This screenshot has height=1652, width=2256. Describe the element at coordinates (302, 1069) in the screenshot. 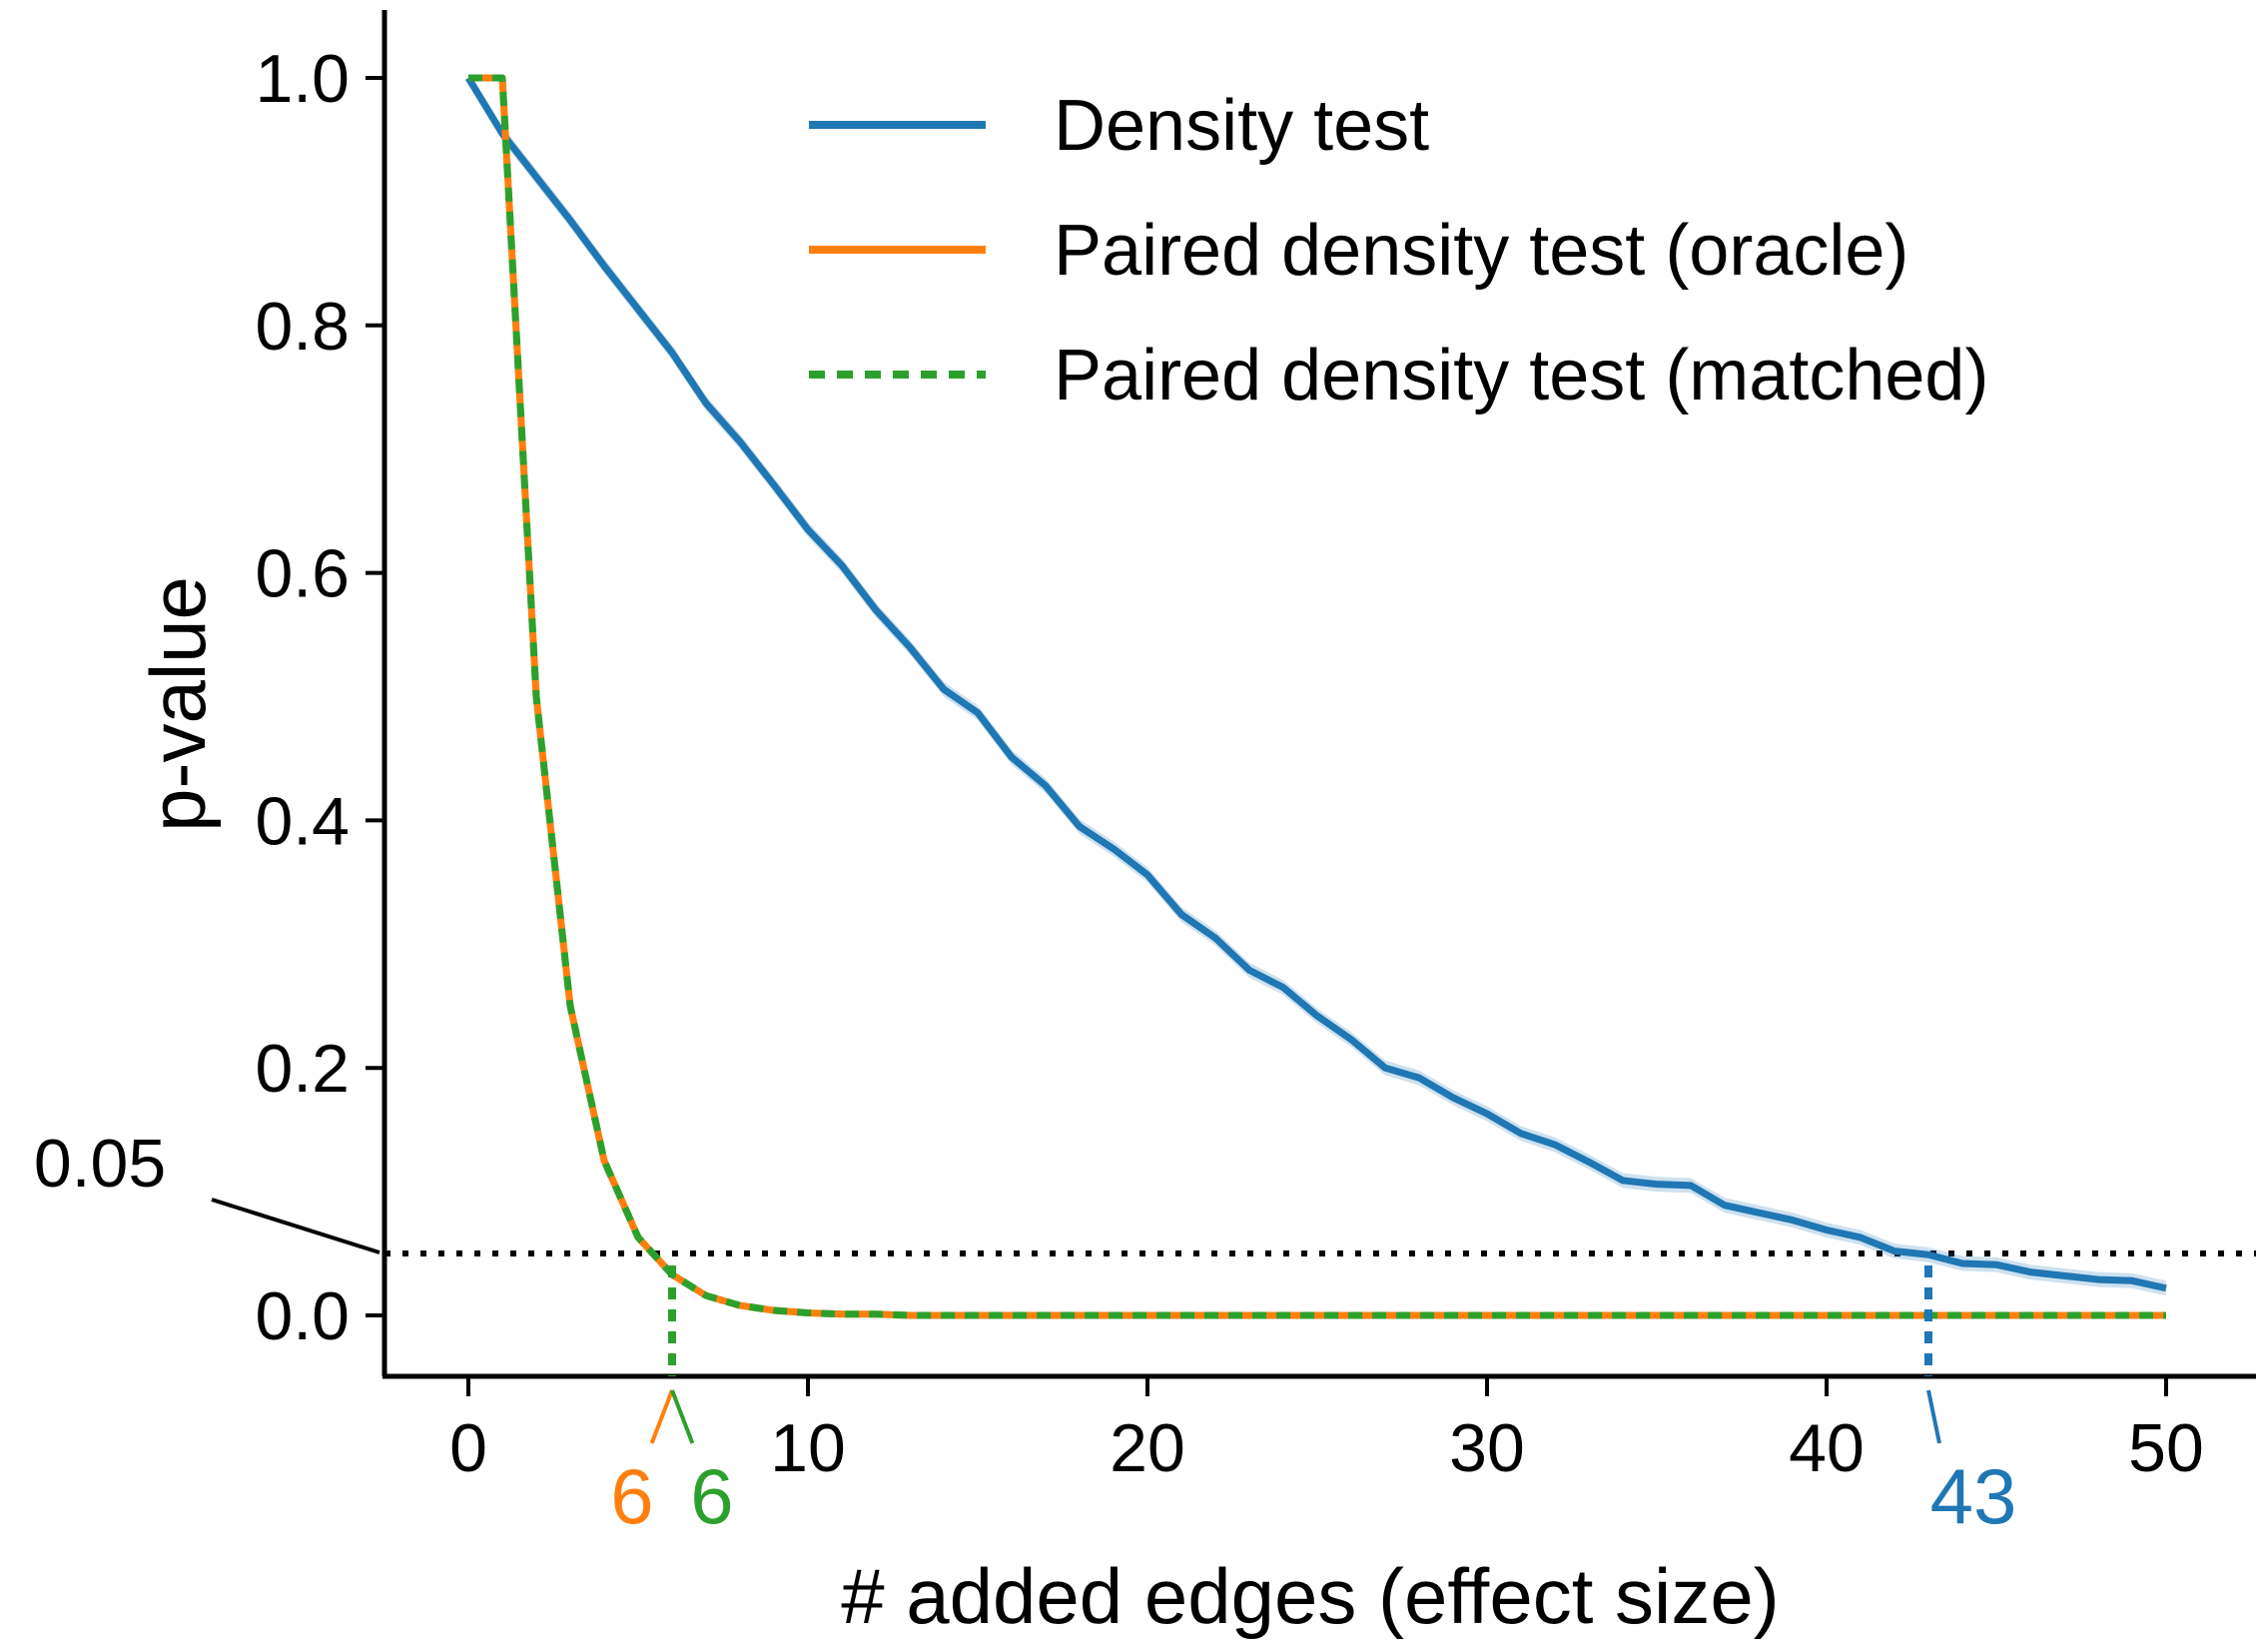

I see `y-tick-label: 0.2` at that location.